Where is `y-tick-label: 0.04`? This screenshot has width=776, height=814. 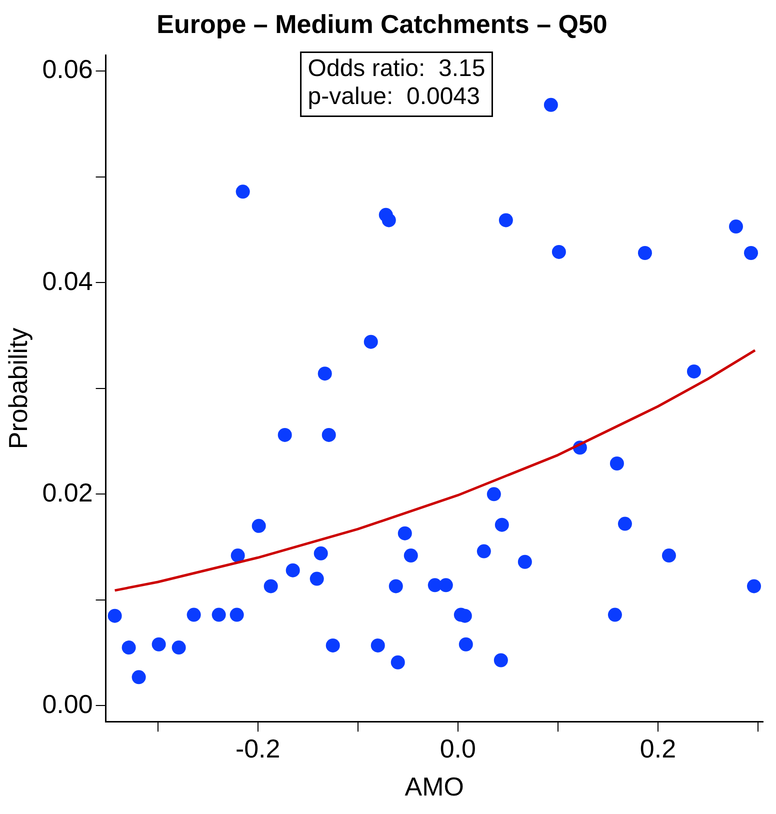 y-tick-label: 0.04 is located at coordinates (67, 281).